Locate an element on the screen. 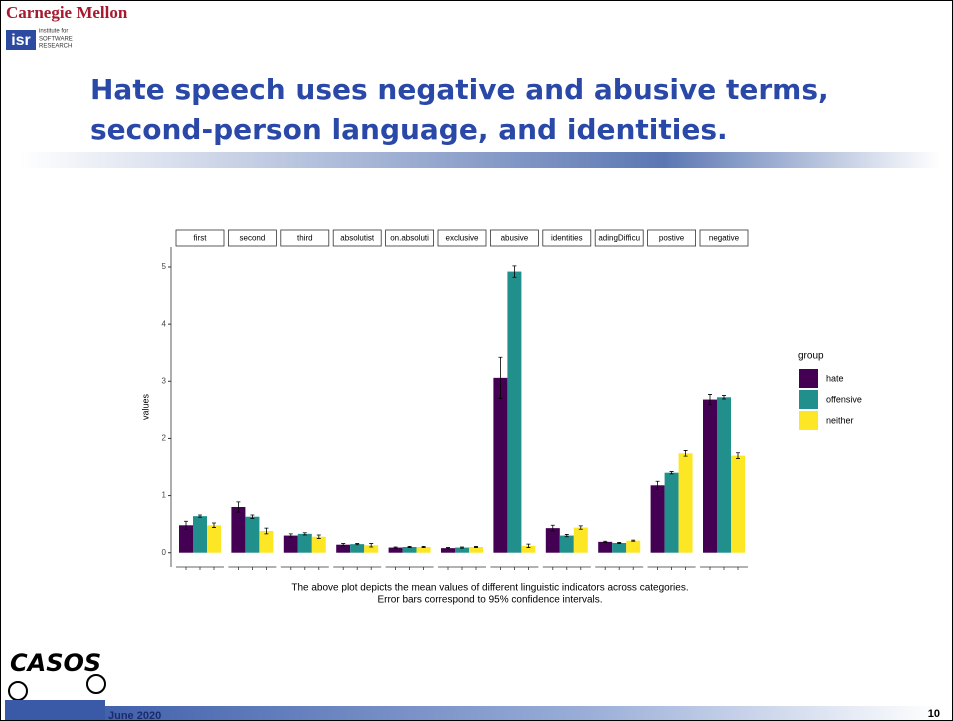  facet-label: abusive is located at coordinates (515, 238).